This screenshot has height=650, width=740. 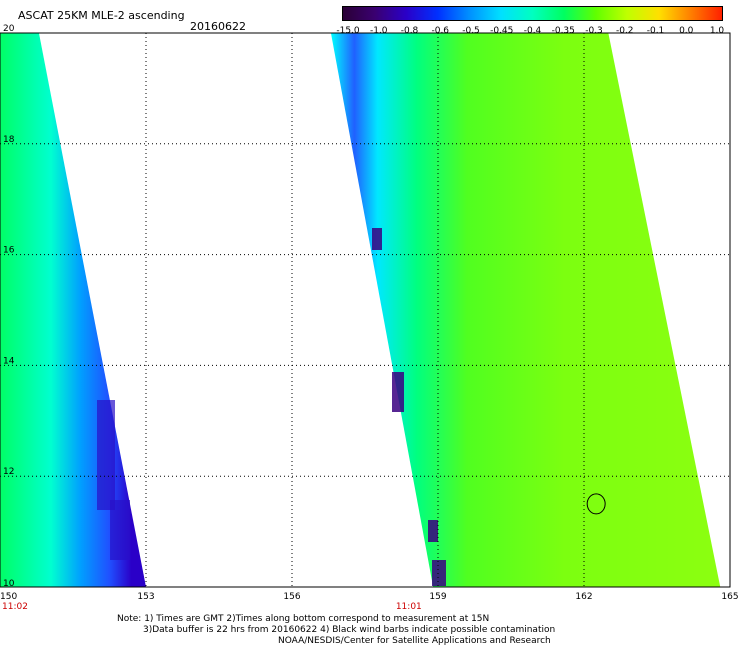 I want to click on lon-tick-label: 162, so click(x=583, y=597).